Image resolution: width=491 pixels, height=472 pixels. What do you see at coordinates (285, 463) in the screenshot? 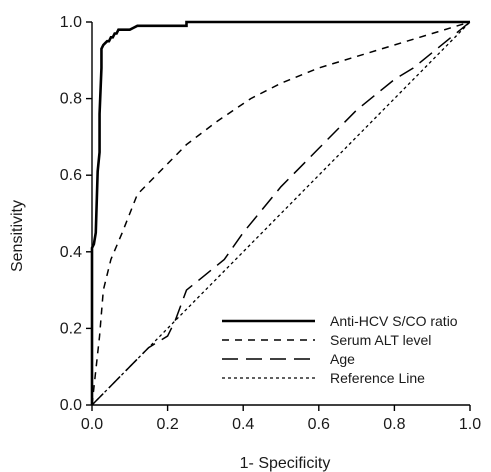
I see `x-axis-label: 1- Specificity` at bounding box center [285, 463].